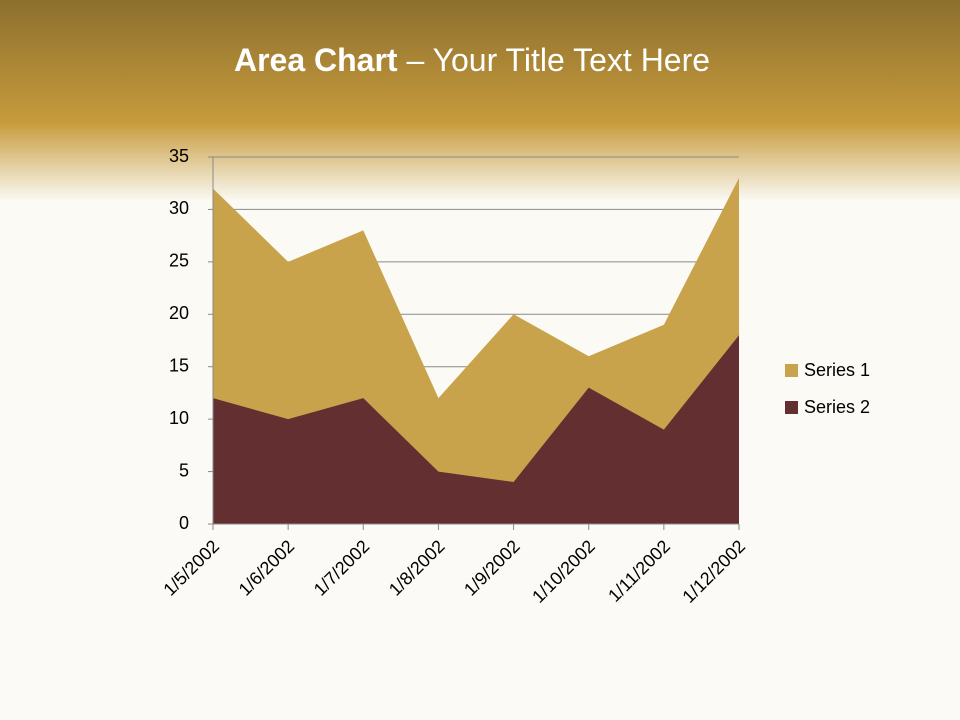 This screenshot has height=720, width=960. I want to click on y-tick-label: 15, so click(179, 365).